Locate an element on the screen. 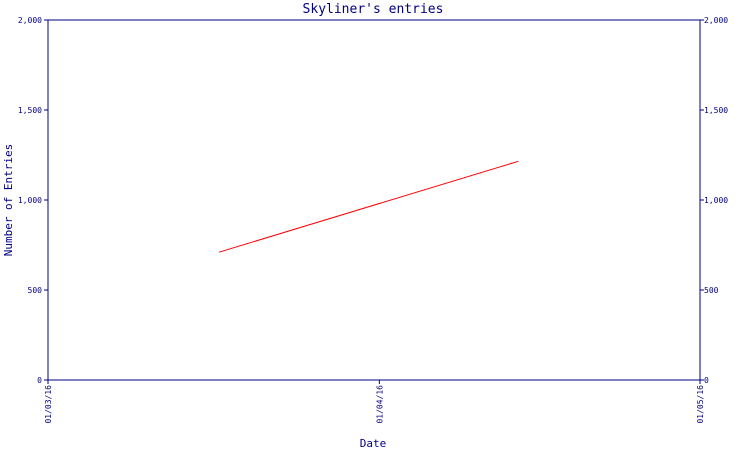 This screenshot has height=450, width=750. y-tick-label-left: 1,500 is located at coordinates (30, 110).